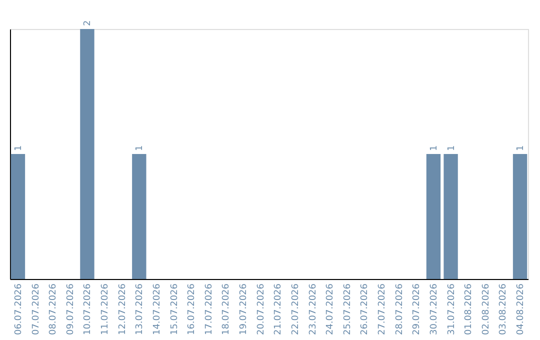  What do you see at coordinates (279, 309) in the screenshot?
I see `x-tick-label: 21.07.2026` at bounding box center [279, 309].